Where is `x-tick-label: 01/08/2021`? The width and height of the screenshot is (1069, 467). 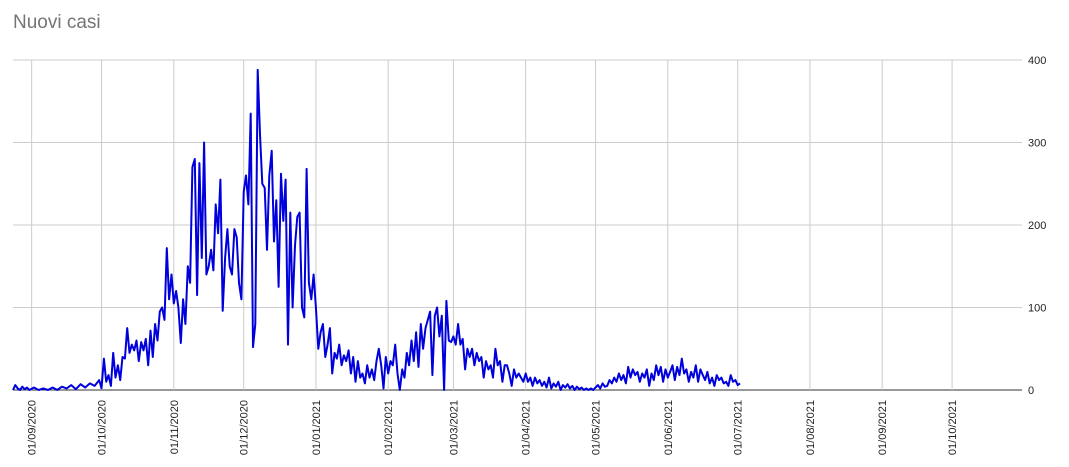 x-tick-label: 01/08/2021 is located at coordinates (811, 427).